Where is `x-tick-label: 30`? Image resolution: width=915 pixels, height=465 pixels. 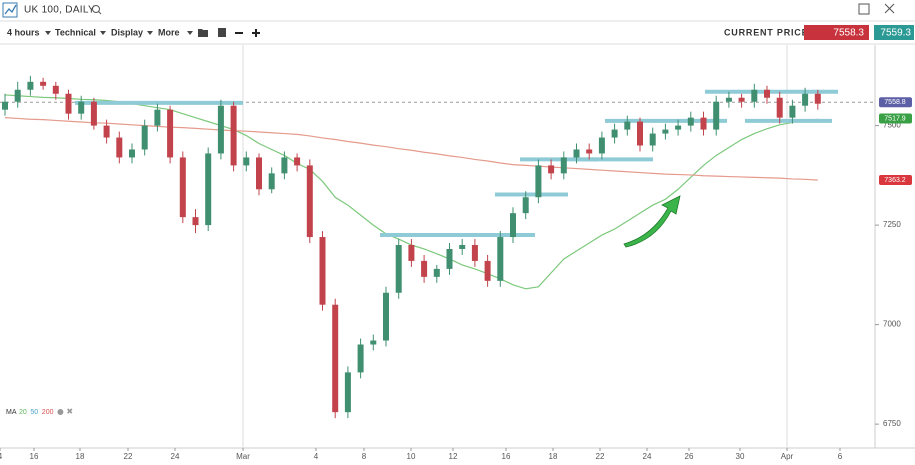
x-tick-label: 30 is located at coordinates (740, 456).